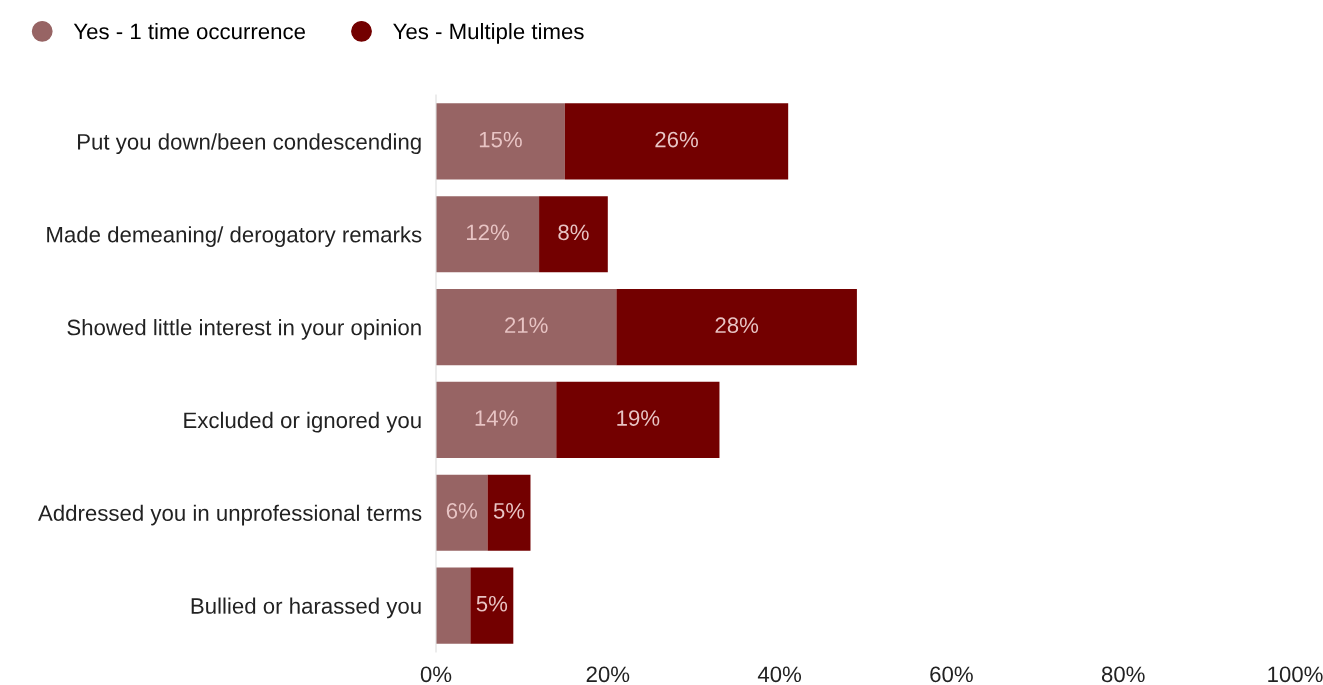 This screenshot has width=1323, height=685. I want to click on x-tick-label: 100%, so click(1295, 674).